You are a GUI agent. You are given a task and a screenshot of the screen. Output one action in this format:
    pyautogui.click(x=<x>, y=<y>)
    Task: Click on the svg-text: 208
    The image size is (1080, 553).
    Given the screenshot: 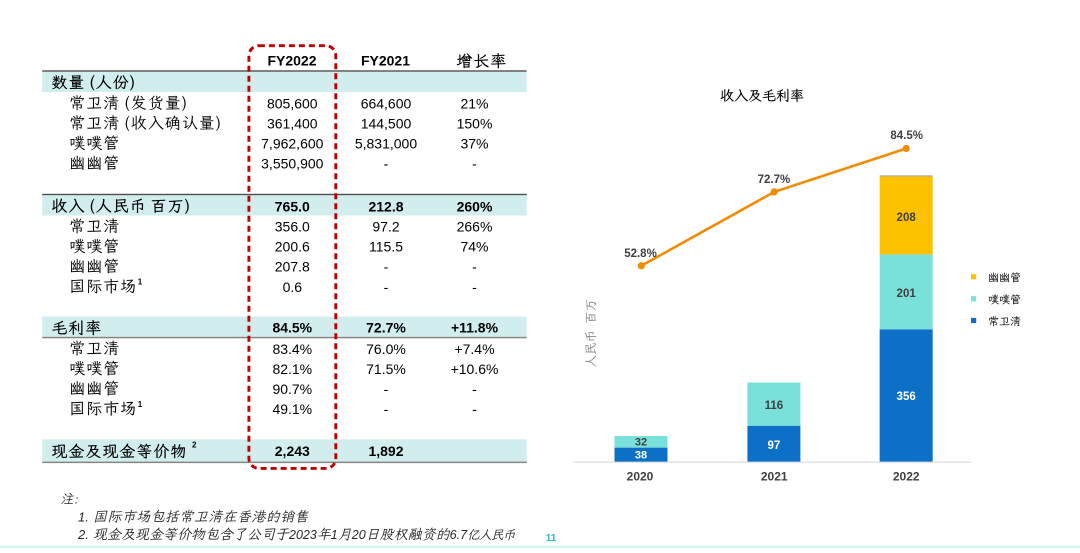 What is the action you would take?
    pyautogui.click(x=907, y=218)
    